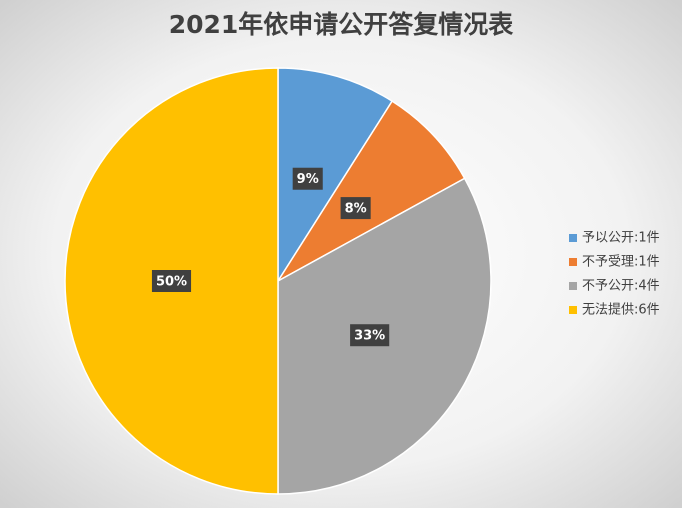  Describe the element at coordinates (621, 262) in the screenshot. I see `legend-label: 不予受理:1件` at that location.